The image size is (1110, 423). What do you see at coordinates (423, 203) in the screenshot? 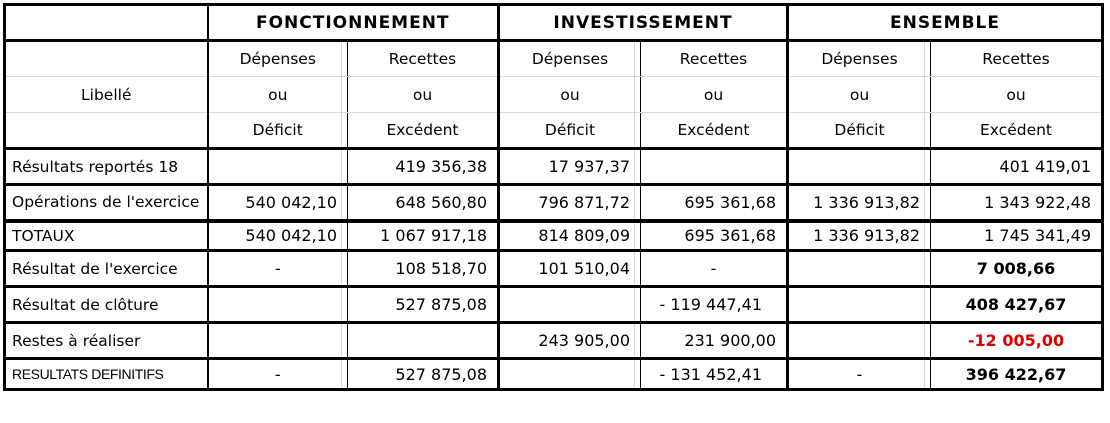
I see `table-cell: 648 560,80` at bounding box center [423, 203].